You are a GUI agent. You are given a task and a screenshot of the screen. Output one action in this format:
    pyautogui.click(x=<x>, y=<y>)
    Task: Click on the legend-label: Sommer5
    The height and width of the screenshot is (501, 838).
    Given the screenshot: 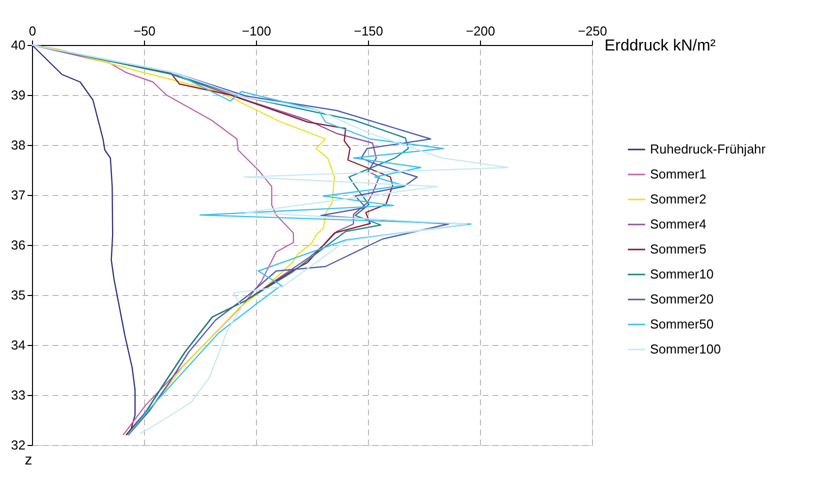 What is the action you would take?
    pyautogui.click(x=678, y=249)
    